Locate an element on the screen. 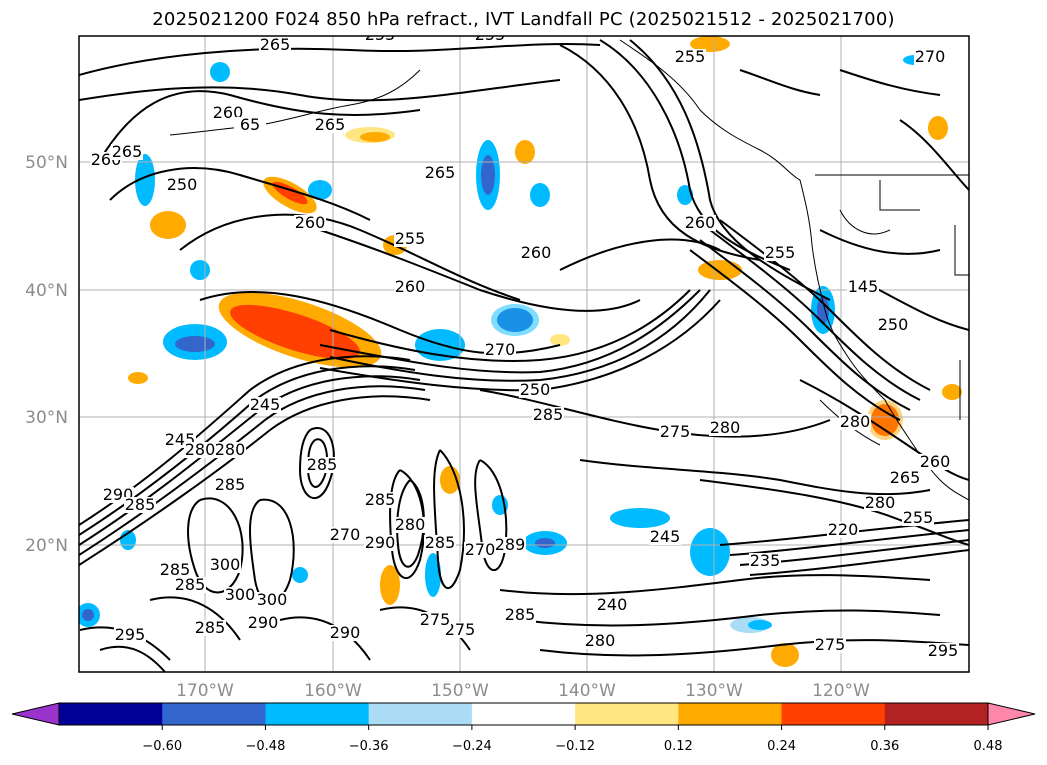 The height and width of the screenshot is (765, 1047). colorbar-tick-label: 0.24 is located at coordinates (781, 746).